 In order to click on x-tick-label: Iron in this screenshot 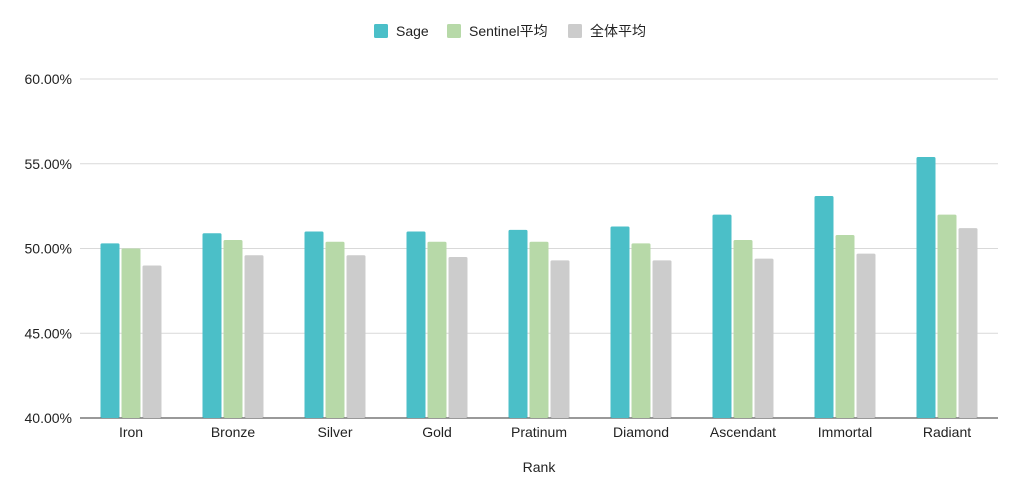, I will do `click(131, 432)`.